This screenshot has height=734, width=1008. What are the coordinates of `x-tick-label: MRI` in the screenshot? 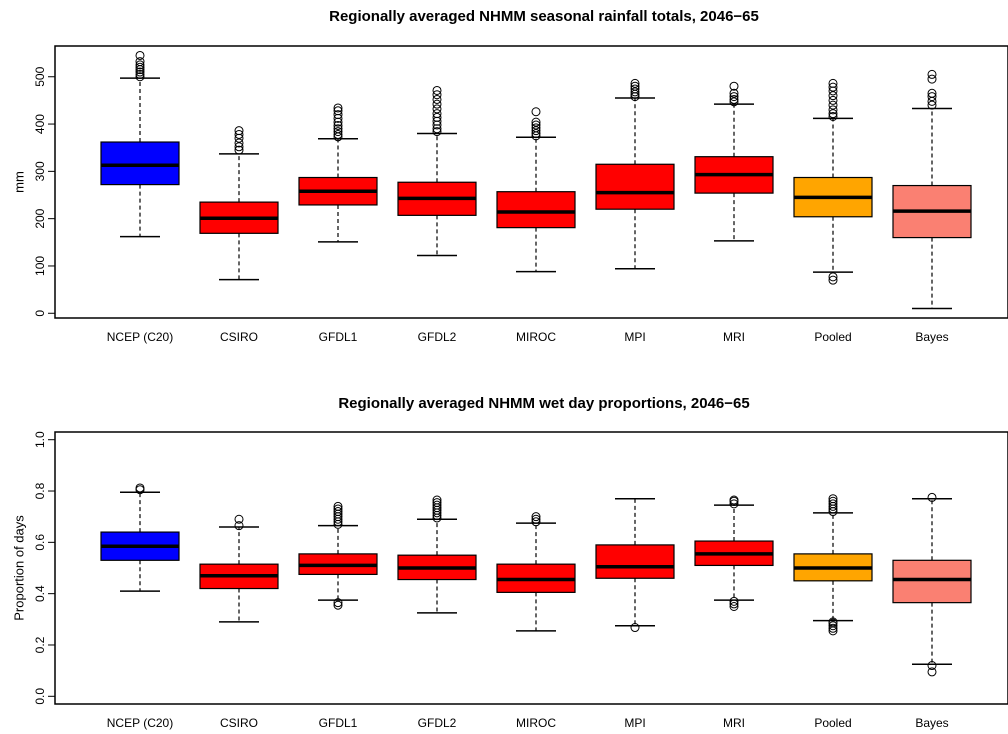 It's located at (734, 337).